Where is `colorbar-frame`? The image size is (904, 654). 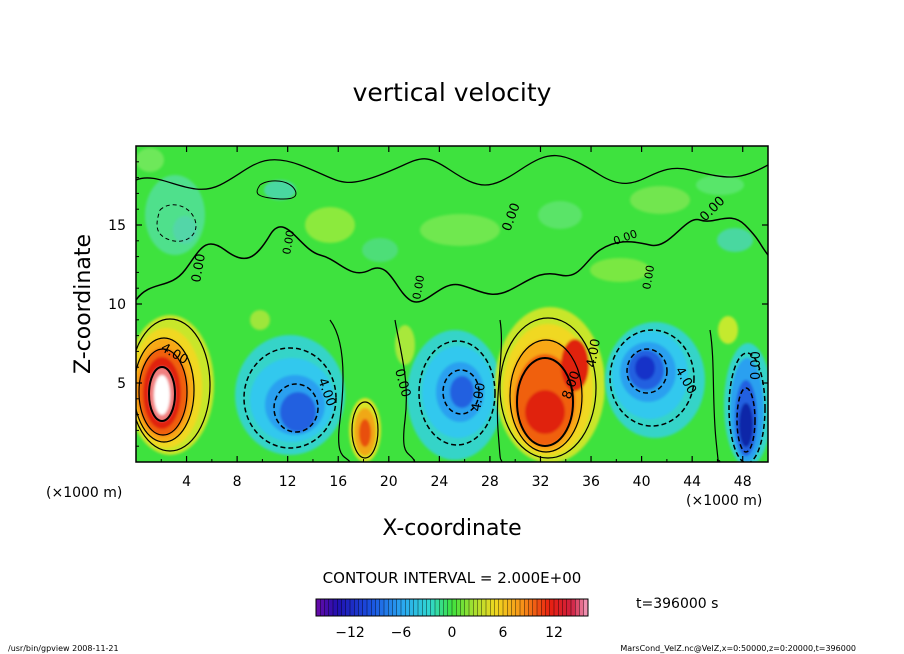 colorbar-frame is located at coordinates (452, 607).